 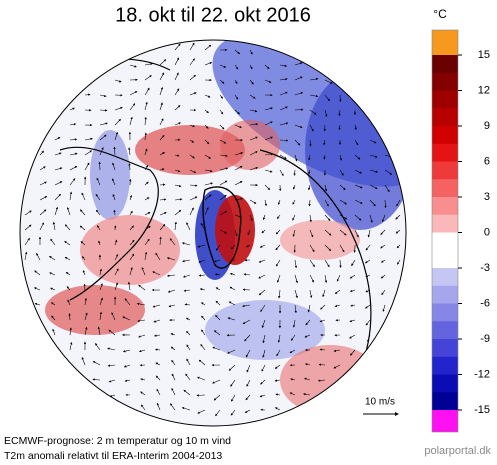 I want to click on colorbar-tick-label: 15, so click(x=484, y=55).